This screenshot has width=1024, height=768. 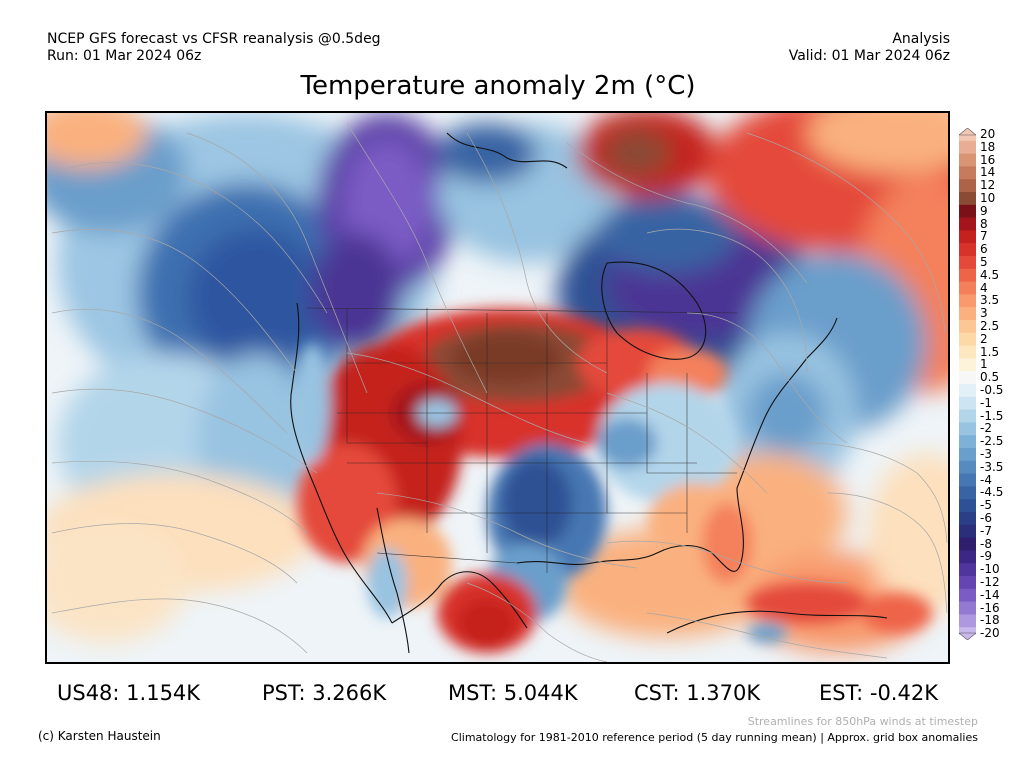 What do you see at coordinates (990, 351) in the screenshot?
I see `colorbar-label: 1.5` at bounding box center [990, 351].